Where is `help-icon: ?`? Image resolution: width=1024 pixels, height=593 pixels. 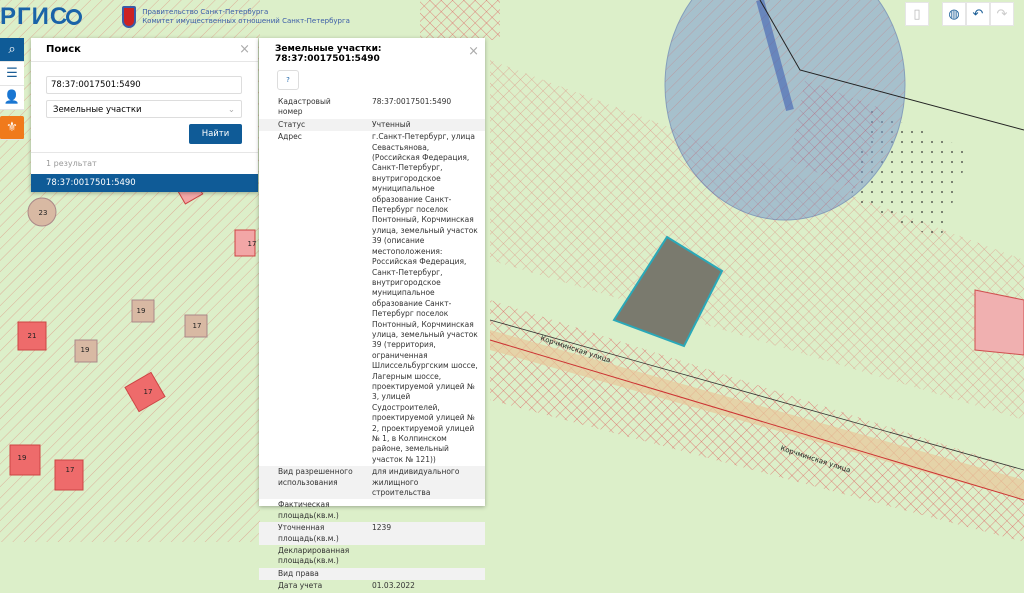
help-icon: ? is located at coordinates (288, 80).